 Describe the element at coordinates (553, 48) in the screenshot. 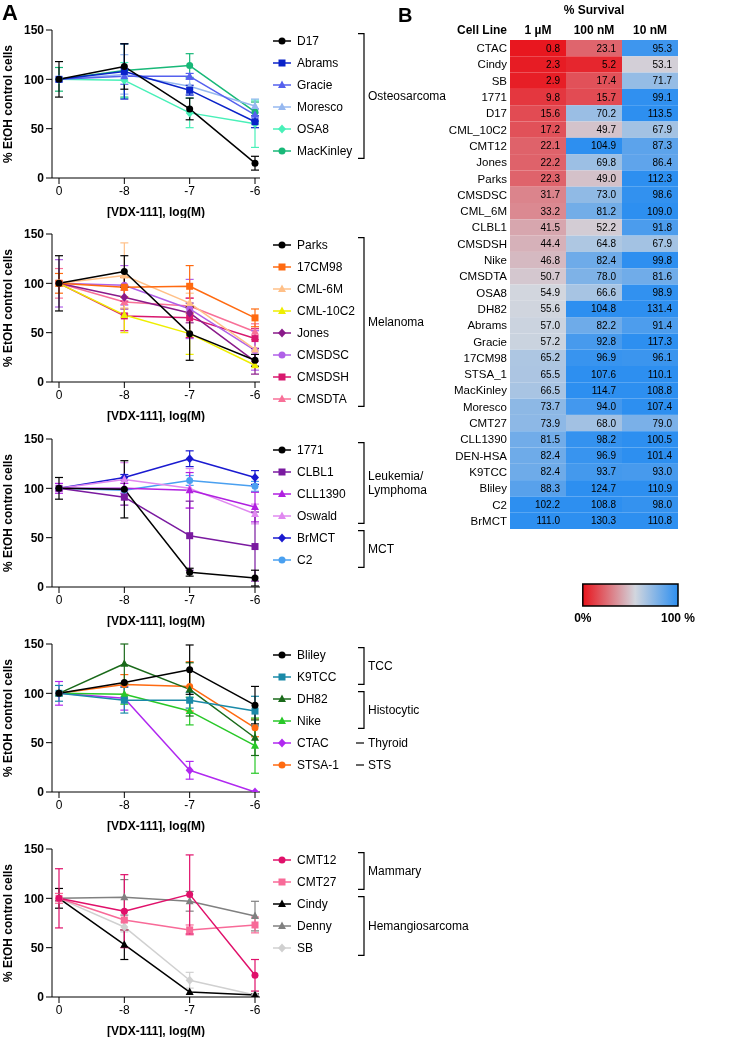

I see `data-label: 0.8` at that location.